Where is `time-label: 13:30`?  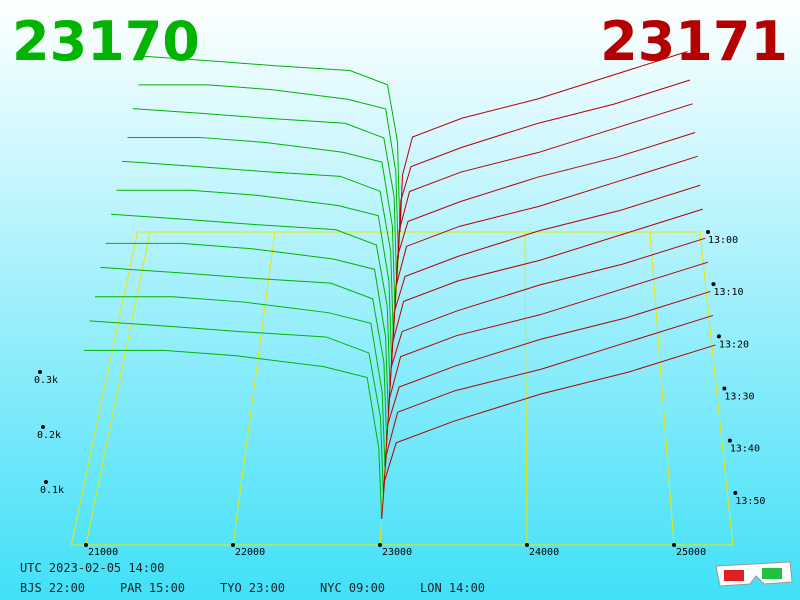
time-label: 13:30 is located at coordinates (739, 397).